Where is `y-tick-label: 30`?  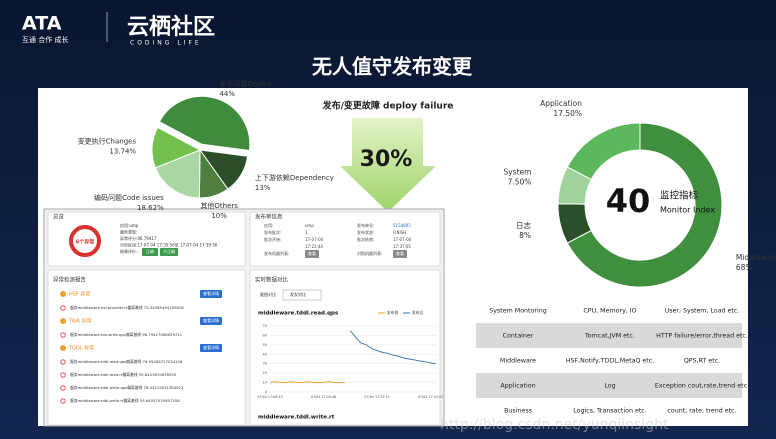 y-tick-label: 30 is located at coordinates (265, 364).